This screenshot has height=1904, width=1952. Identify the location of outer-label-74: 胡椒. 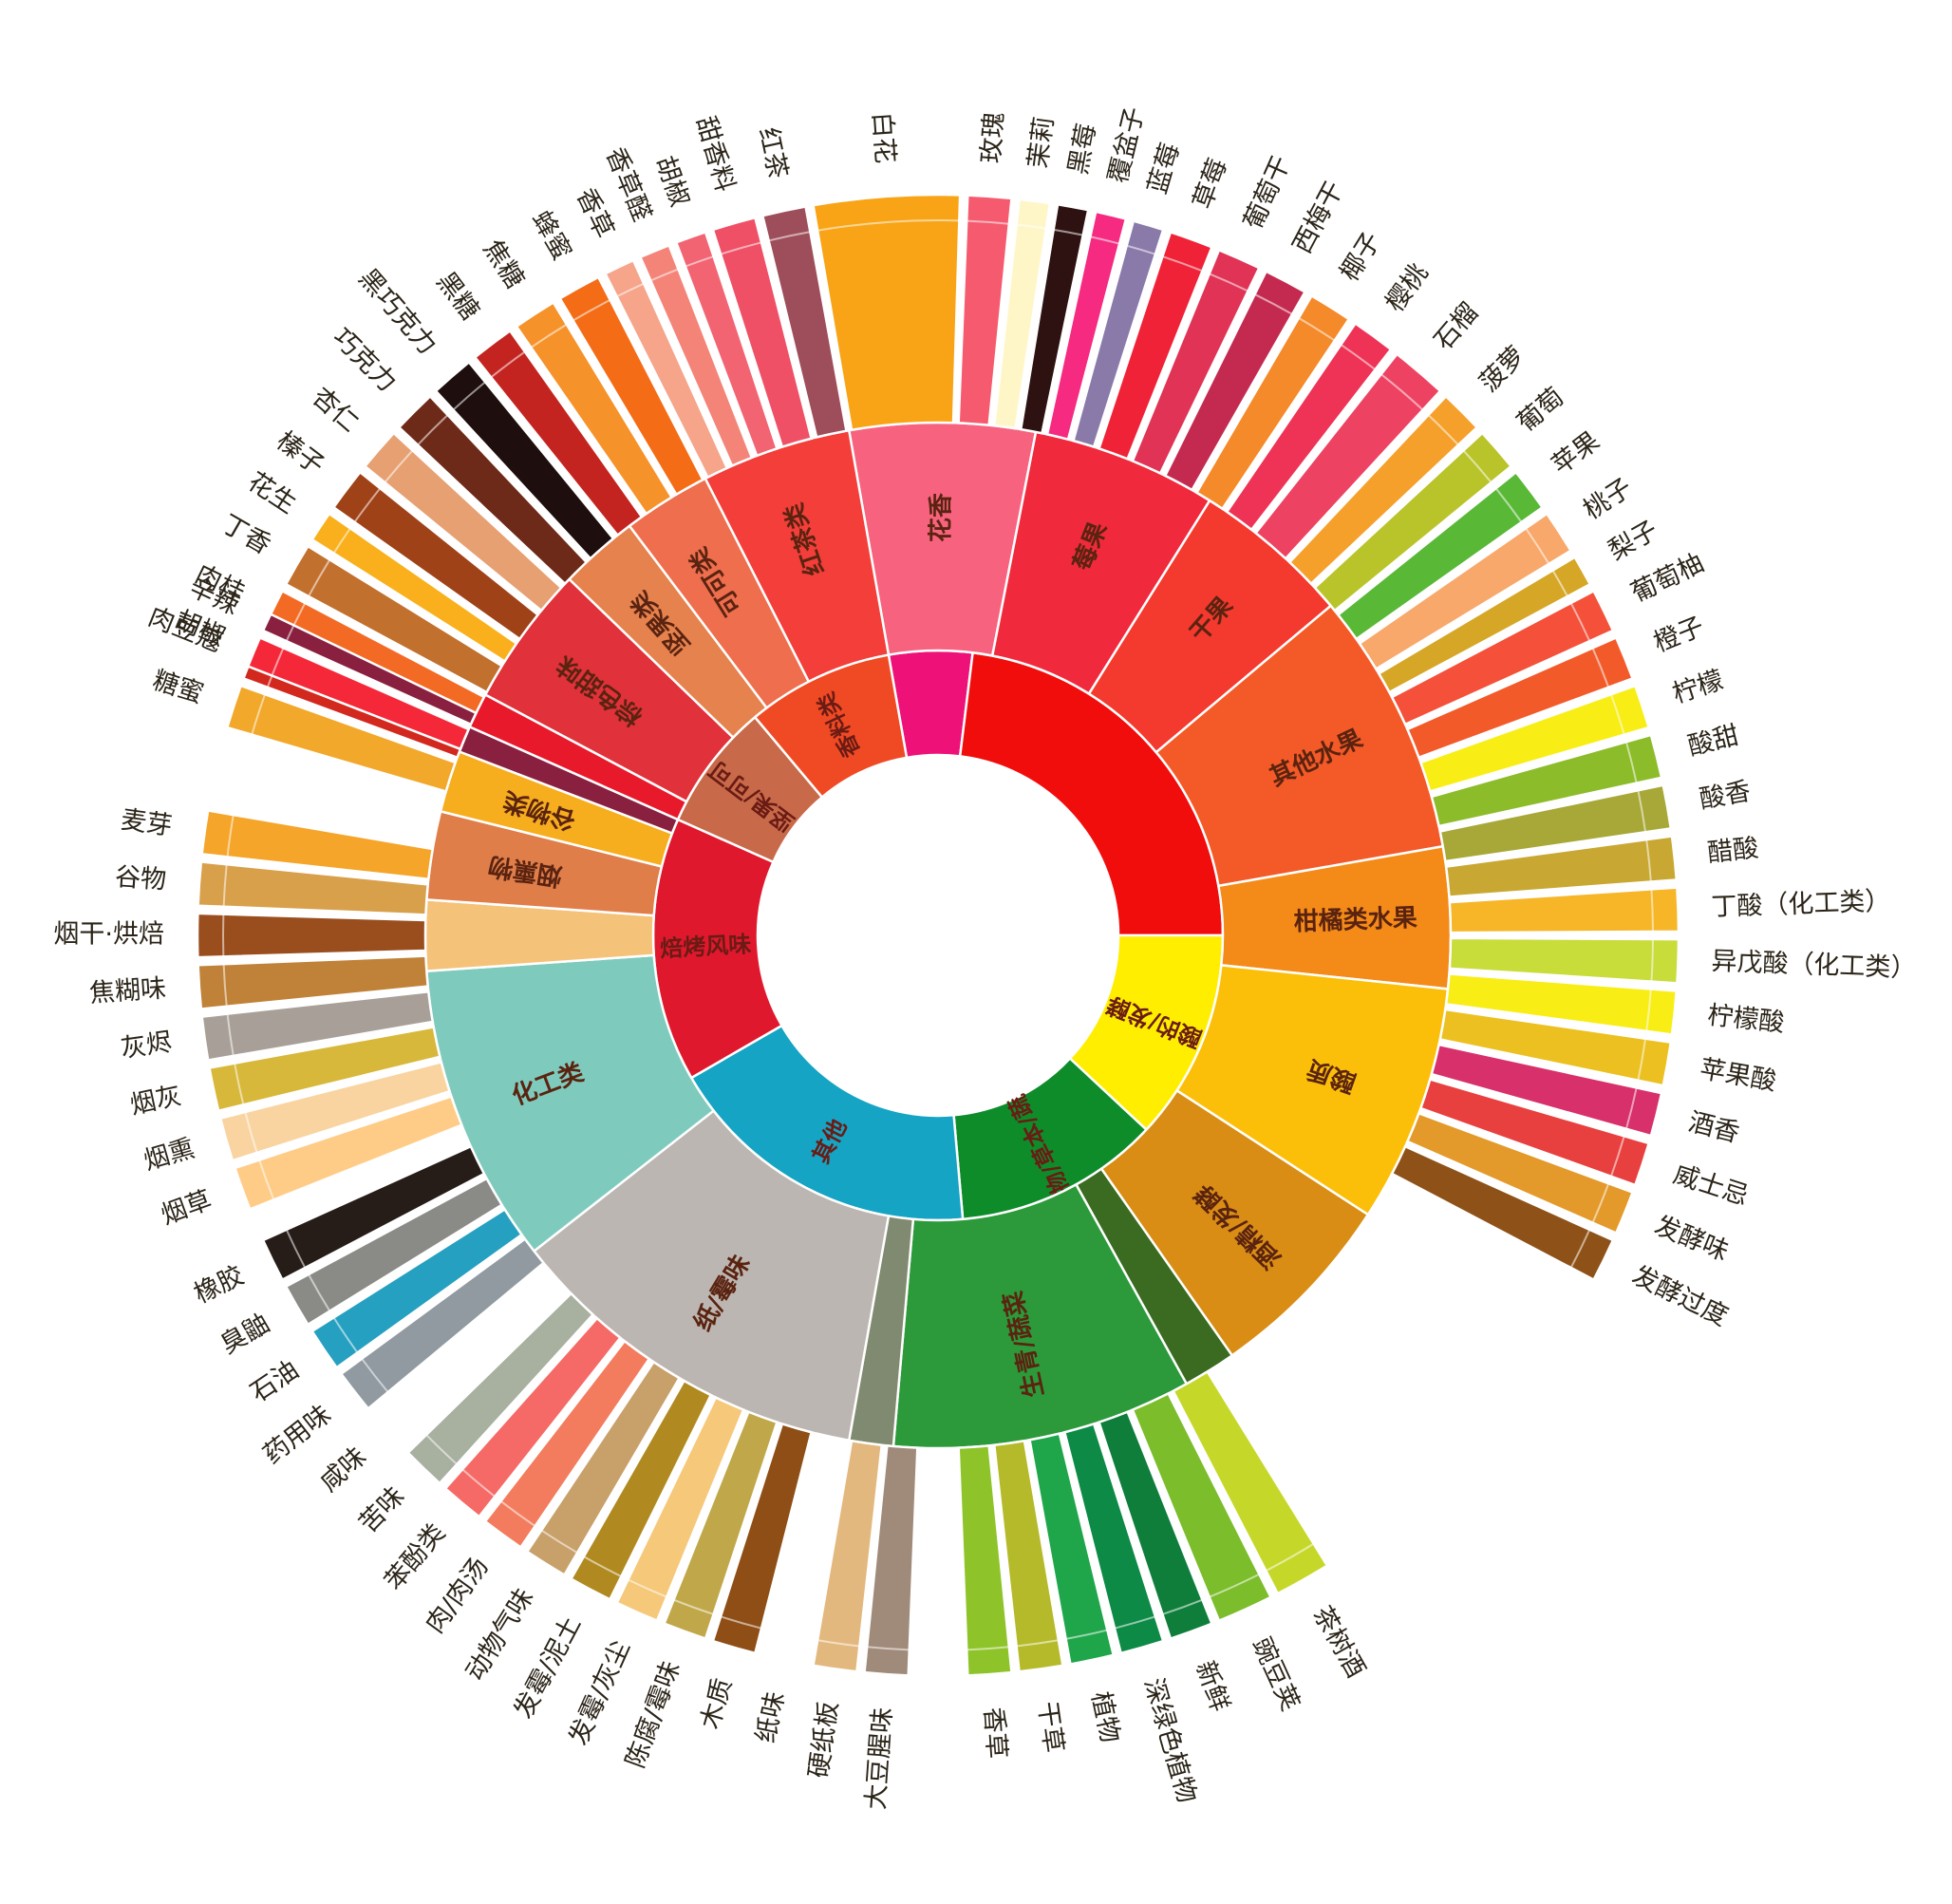
(671, 181).